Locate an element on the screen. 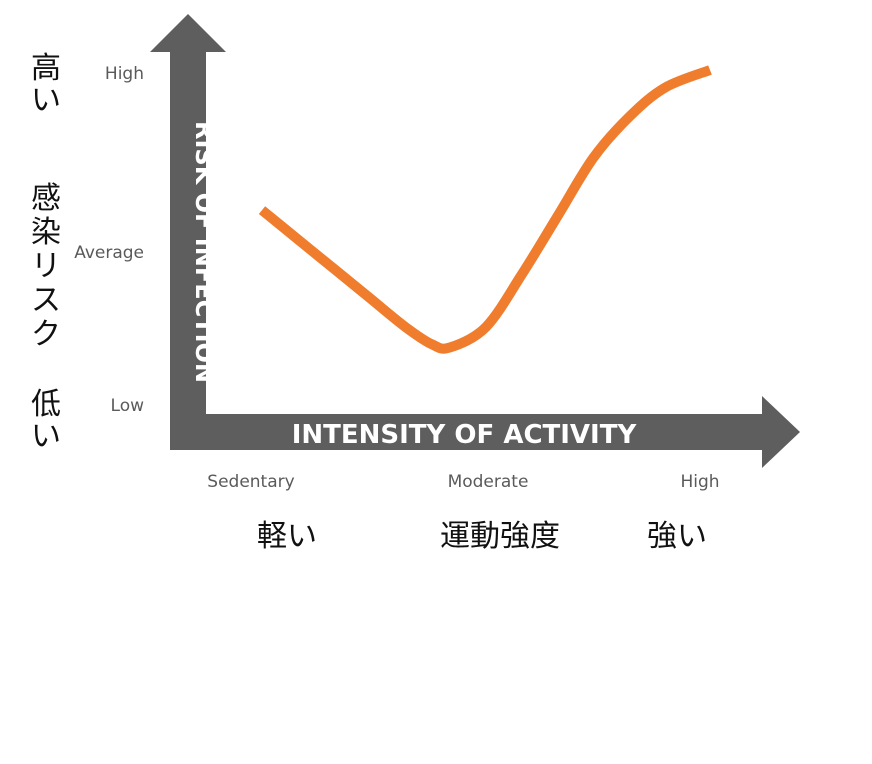 The image size is (872, 764). y-tick-label-low: Low is located at coordinates (128, 406).